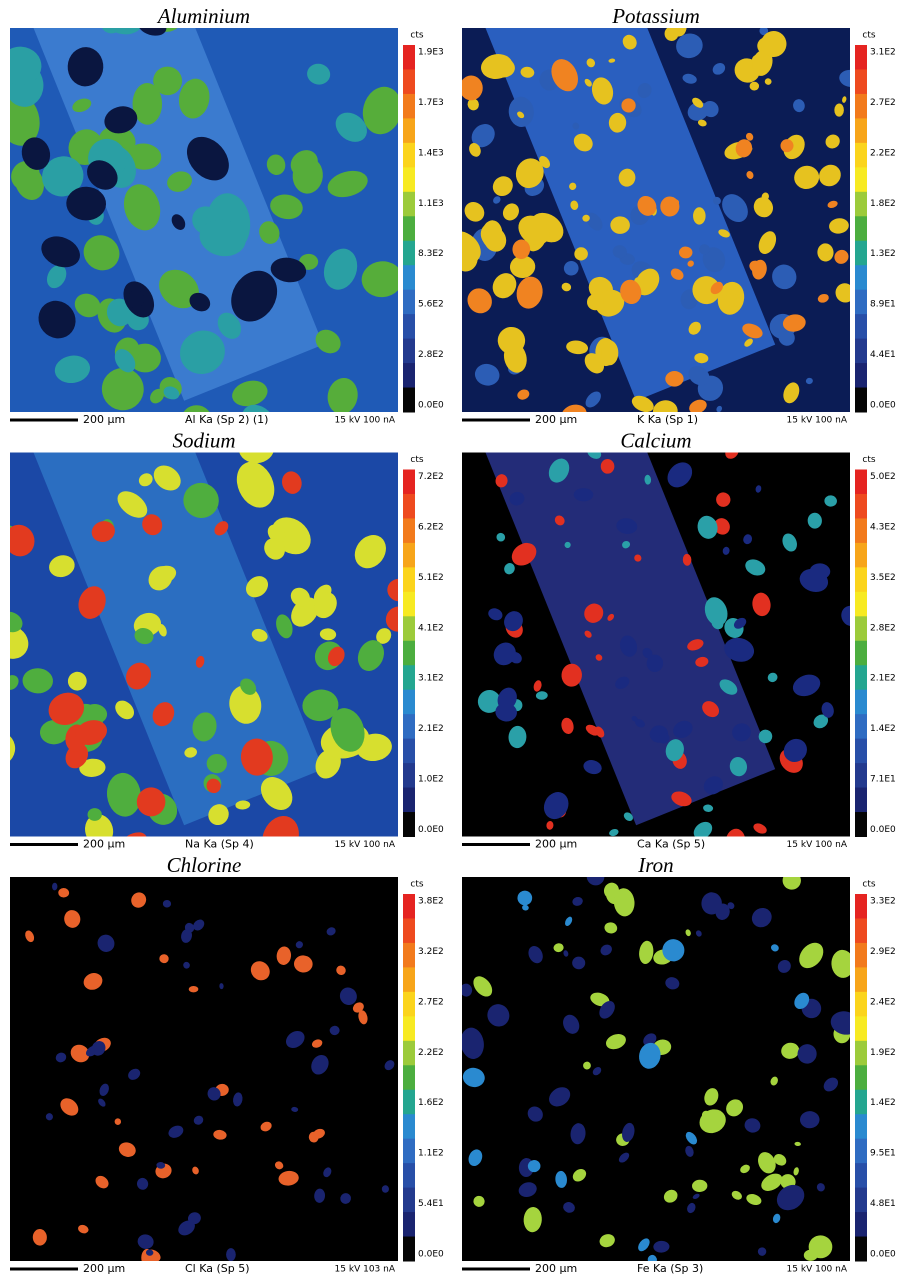 The height and width of the screenshot is (1285, 908). Describe the element at coordinates (655, 441) in the screenshot. I see `panel-title: Calcium` at that location.